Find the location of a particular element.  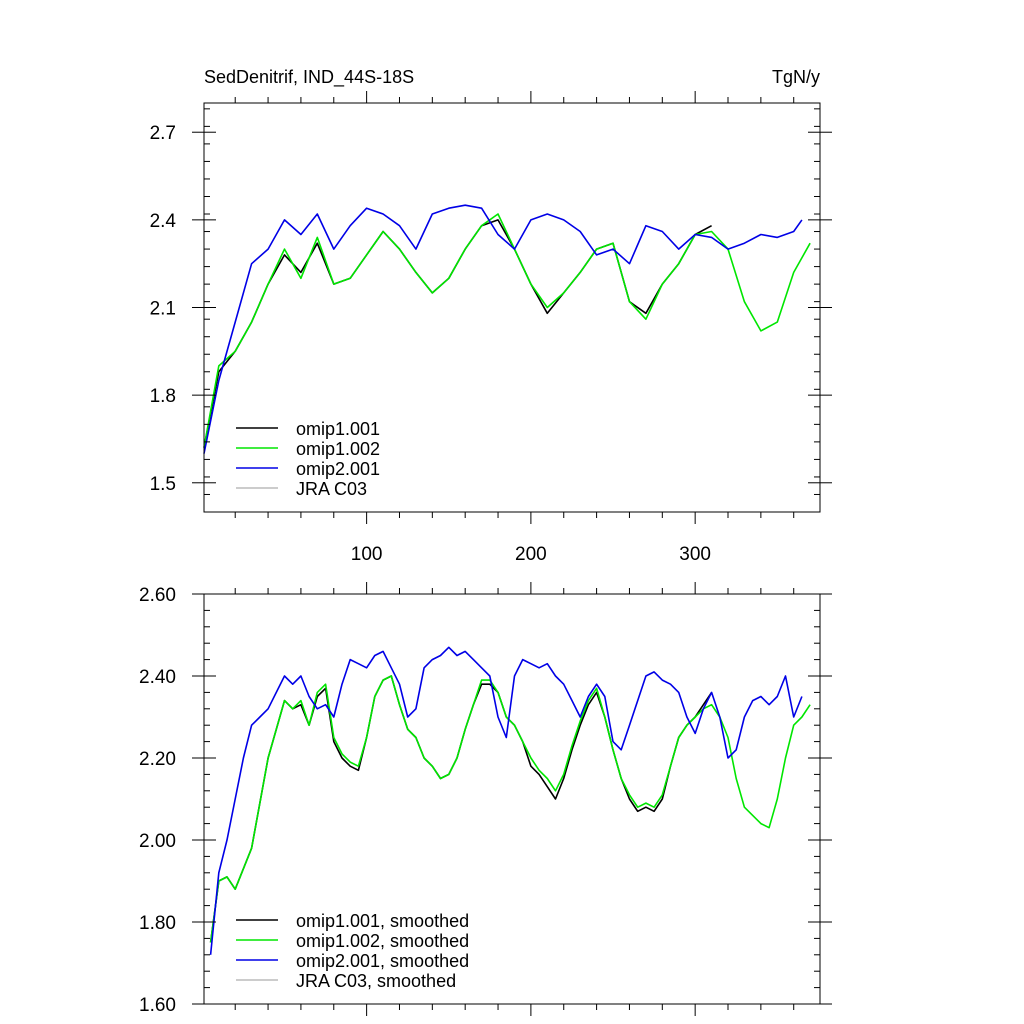

top-xtick-label: 200 is located at coordinates (531, 554).